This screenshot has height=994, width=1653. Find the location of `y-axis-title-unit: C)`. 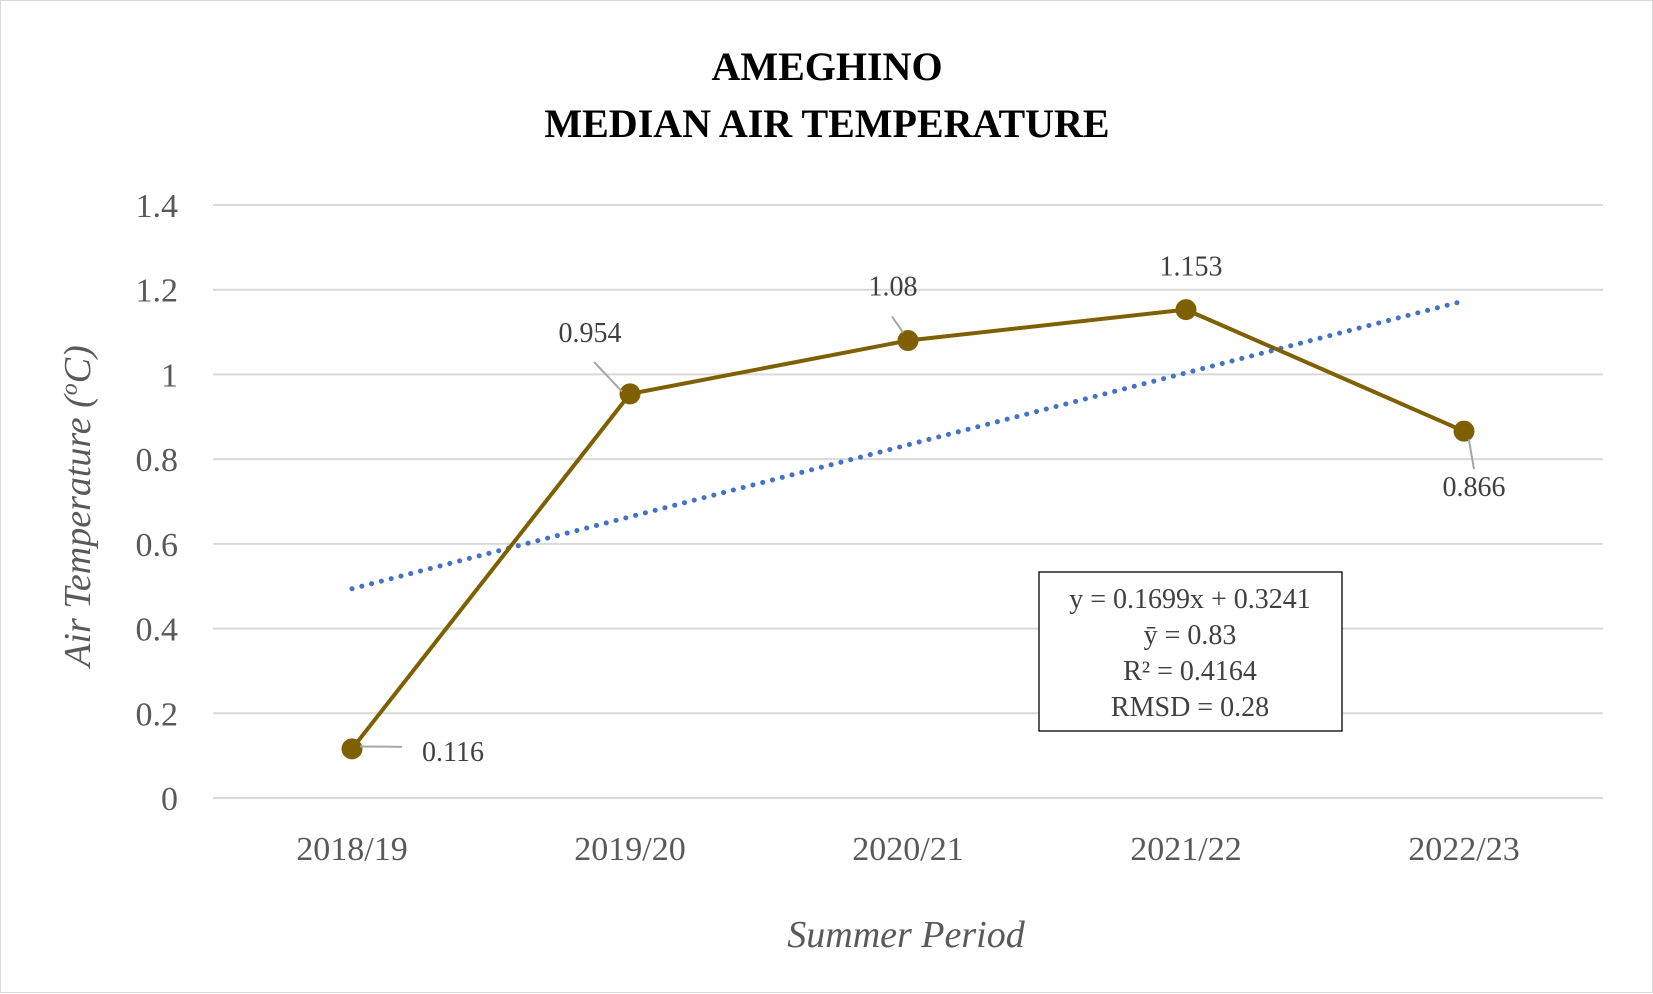

y-axis-title-unit: C) is located at coordinates (78, 364).